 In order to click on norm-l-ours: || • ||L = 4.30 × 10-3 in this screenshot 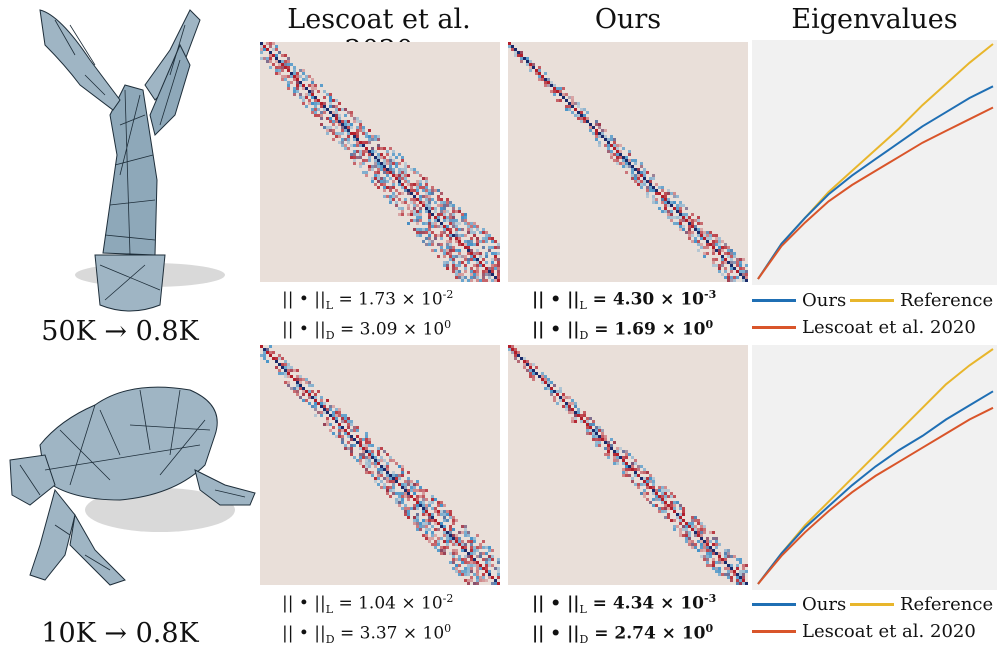, I will do `click(624, 300)`.